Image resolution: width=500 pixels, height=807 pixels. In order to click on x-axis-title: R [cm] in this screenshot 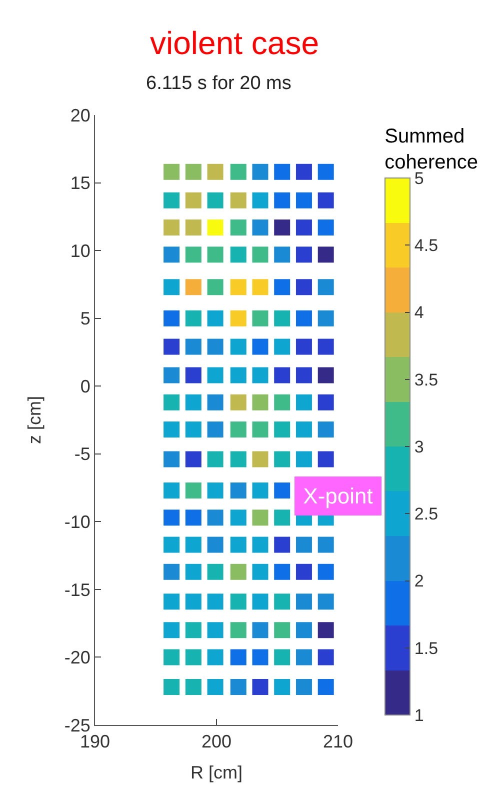, I will do `click(216, 772)`.